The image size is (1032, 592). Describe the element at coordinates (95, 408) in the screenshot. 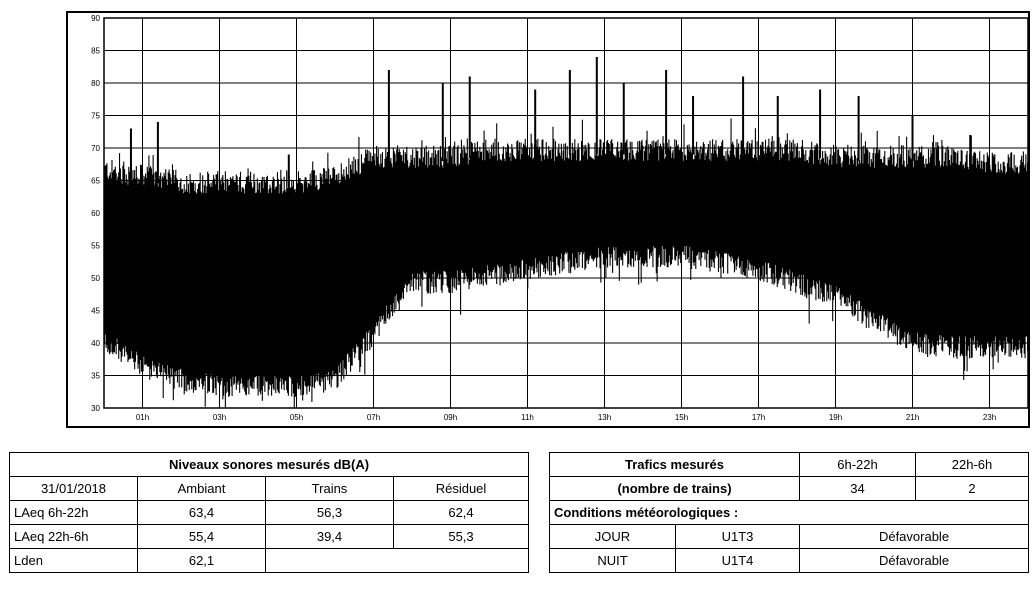

I see `y-tick-label: 30` at that location.